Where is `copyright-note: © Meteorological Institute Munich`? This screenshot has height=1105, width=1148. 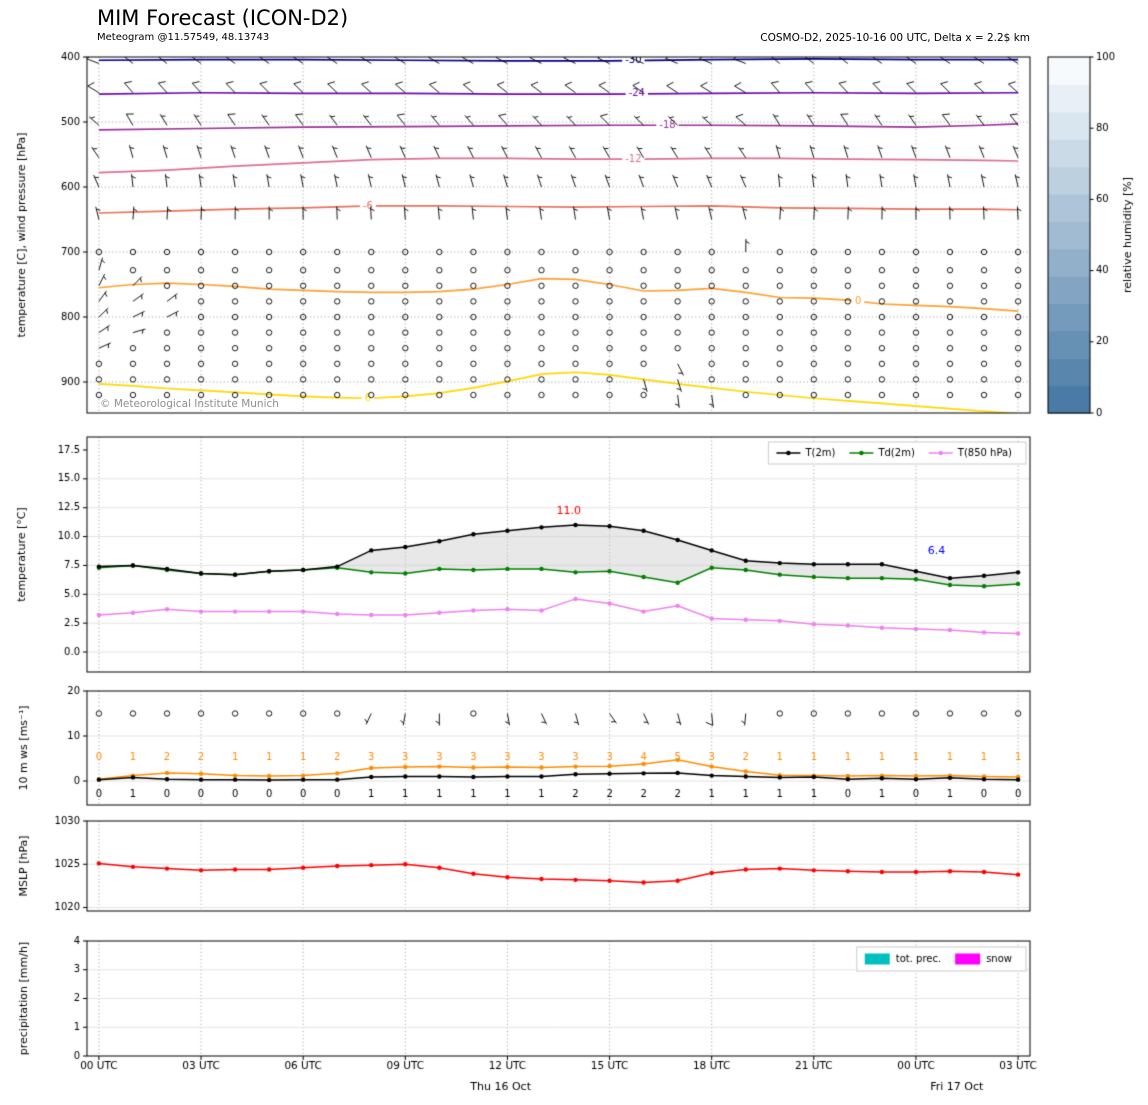
copyright-note: © Meteorological Institute Munich is located at coordinates (189, 404).